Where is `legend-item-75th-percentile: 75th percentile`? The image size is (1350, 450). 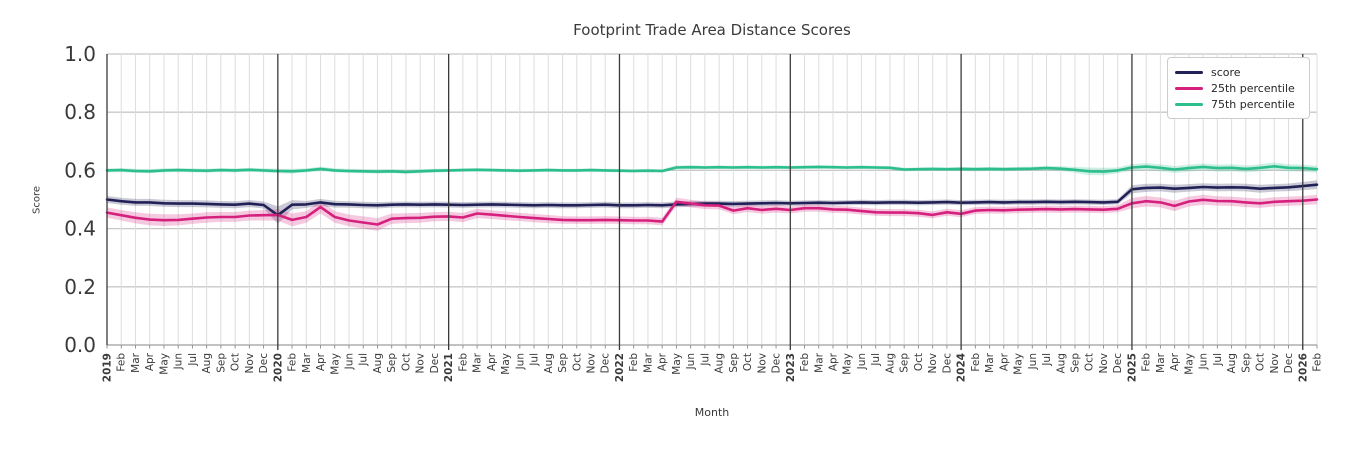
legend-item-75th-percentile: 75th percentile is located at coordinates (1238, 104).